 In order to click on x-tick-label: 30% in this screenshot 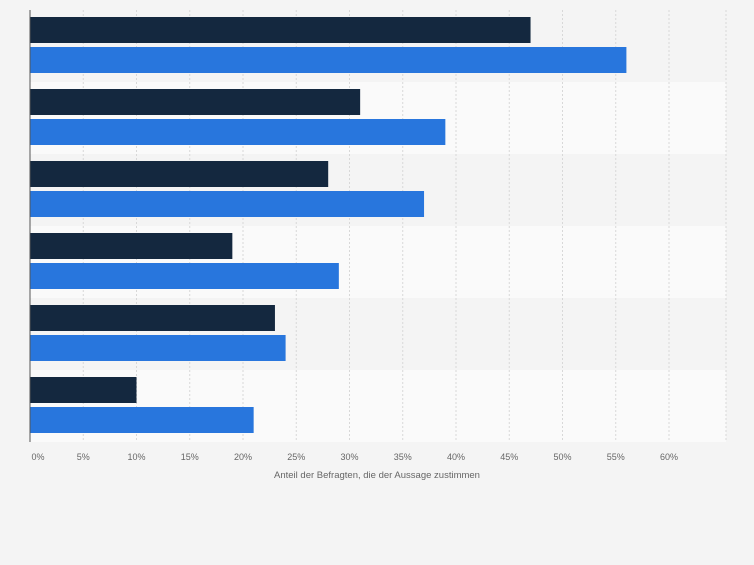, I will do `click(349, 457)`.